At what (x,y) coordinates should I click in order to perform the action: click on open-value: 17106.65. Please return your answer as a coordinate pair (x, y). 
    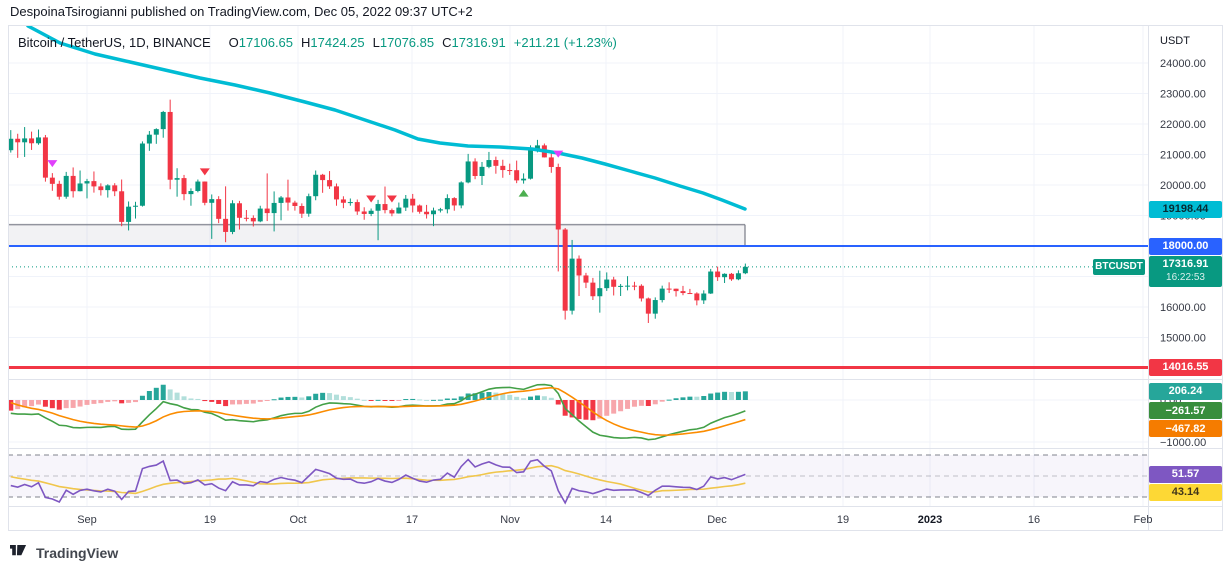
    Looking at the image, I should click on (266, 42).